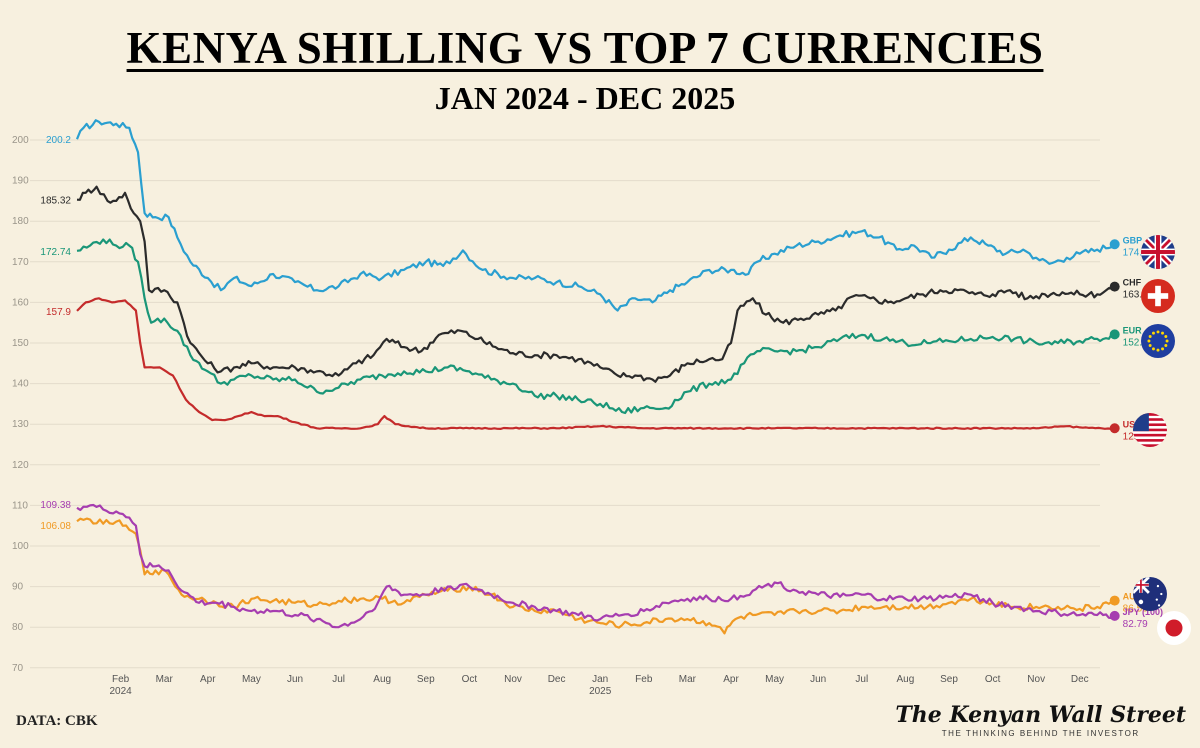  Describe the element at coordinates (1150, 430) in the screenshot. I see `us-flag-icon` at that location.